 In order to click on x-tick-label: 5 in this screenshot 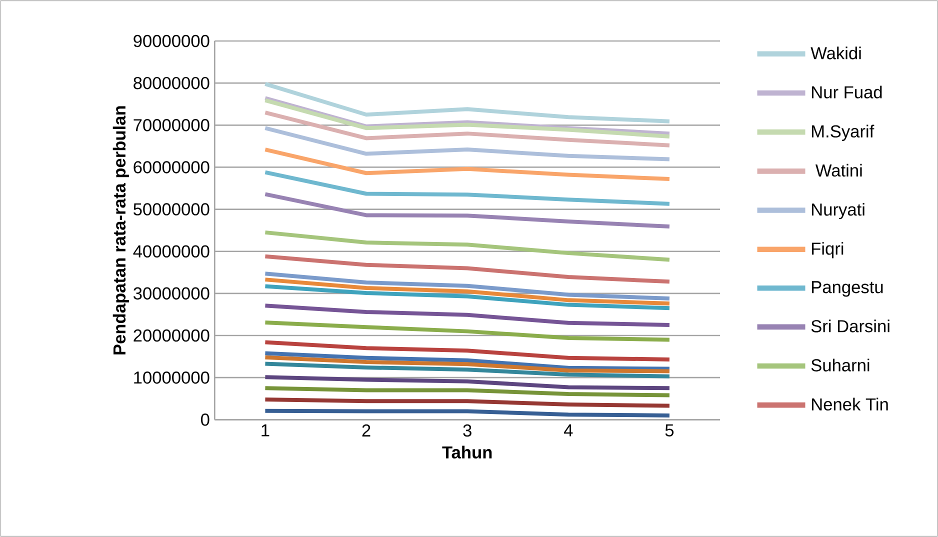, I will do `click(669, 430)`.